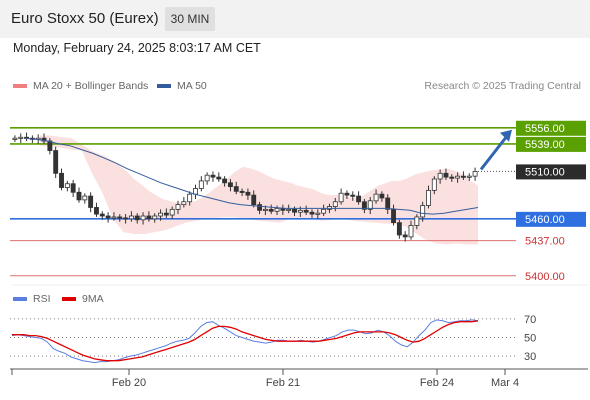  What do you see at coordinates (530, 320) in the screenshot?
I see `rsi-tick-label-70: 70` at bounding box center [530, 320].